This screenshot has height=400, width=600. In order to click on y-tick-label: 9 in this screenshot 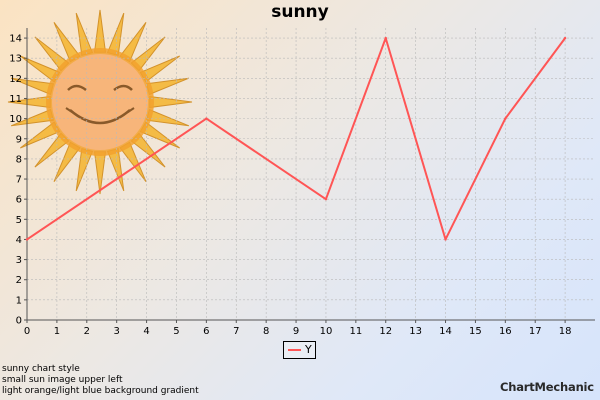, I will do `click(19, 139)`.